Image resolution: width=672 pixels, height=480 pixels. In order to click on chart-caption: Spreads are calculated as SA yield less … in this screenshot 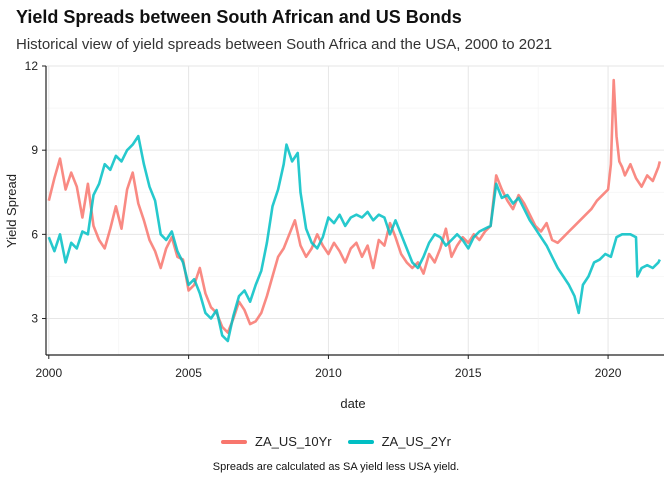, I will do `click(336, 467)`.